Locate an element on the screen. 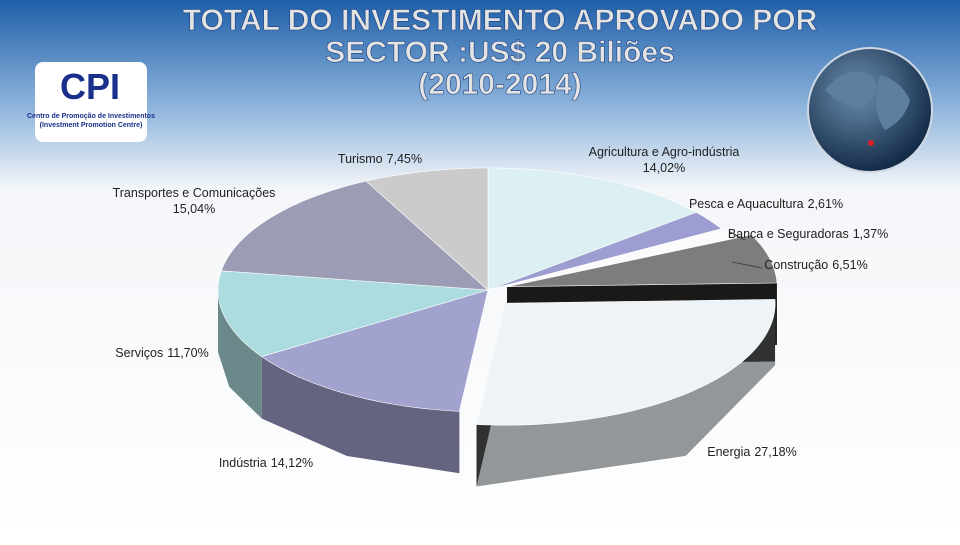  category-label: Banca e Seguradoras is located at coordinates (788, 234).